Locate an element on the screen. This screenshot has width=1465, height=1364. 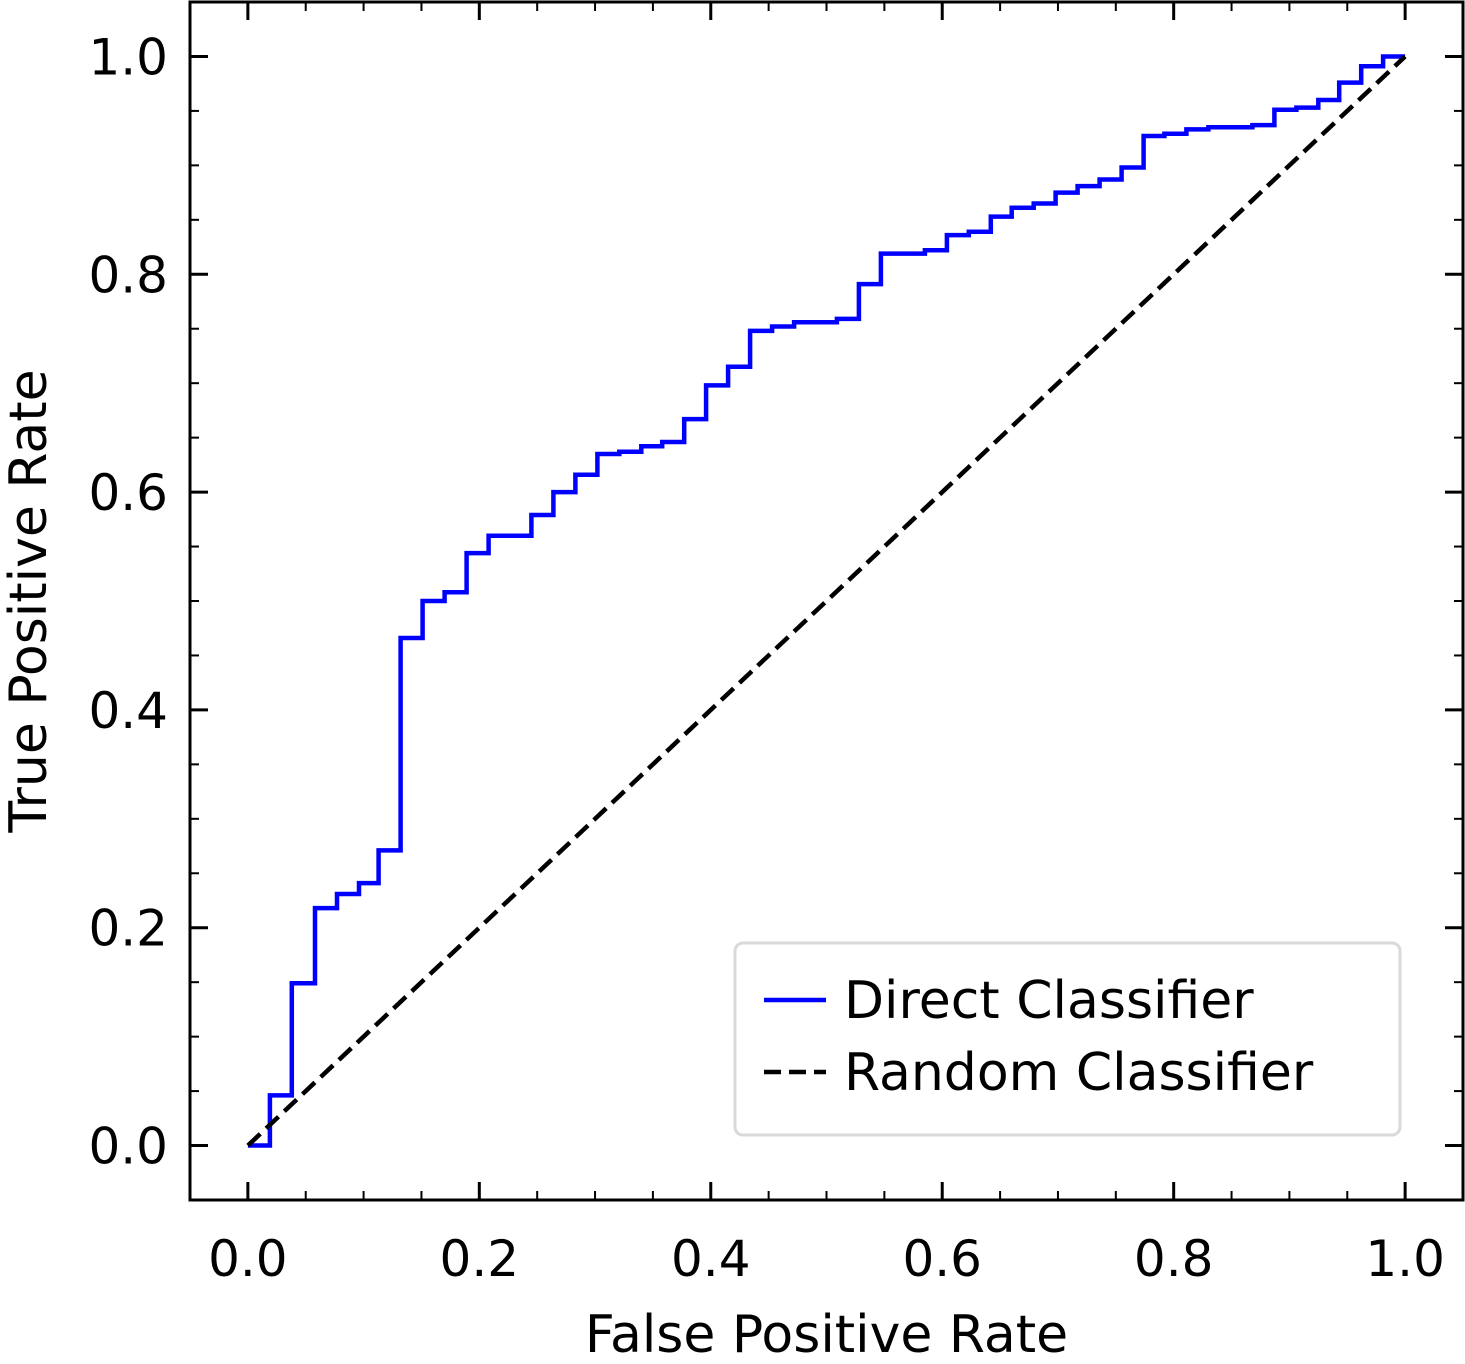
x-tick-label: 0.8 is located at coordinates (1174, 1259).